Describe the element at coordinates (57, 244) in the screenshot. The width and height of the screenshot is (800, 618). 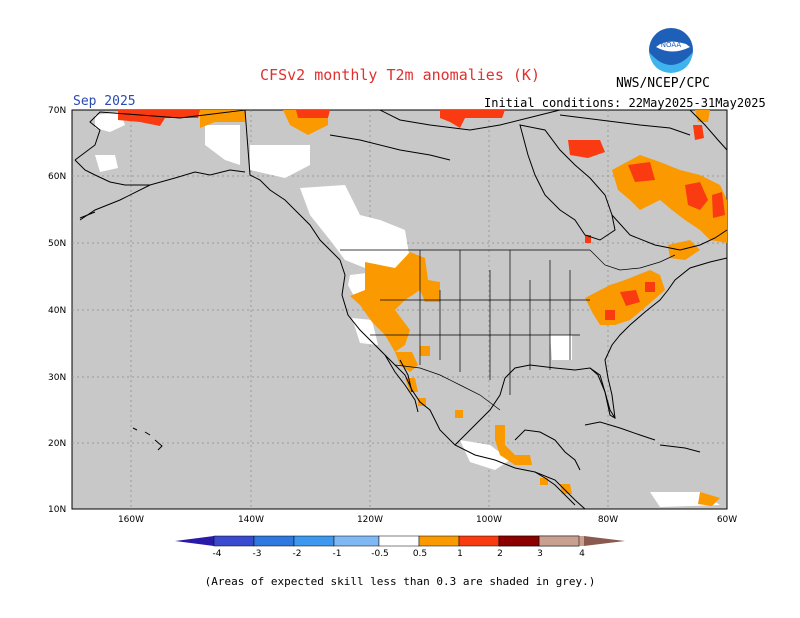
I see `lat-label: 50N` at that location.